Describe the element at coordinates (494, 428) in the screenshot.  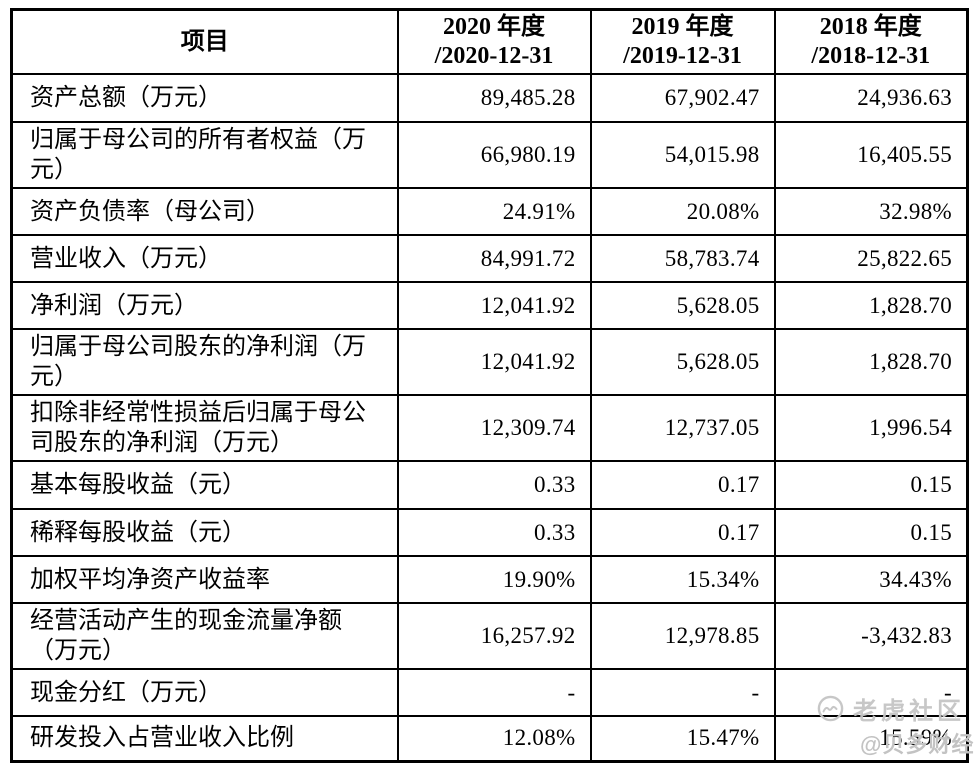
I see `value-2020: 12,309.74` at that location.